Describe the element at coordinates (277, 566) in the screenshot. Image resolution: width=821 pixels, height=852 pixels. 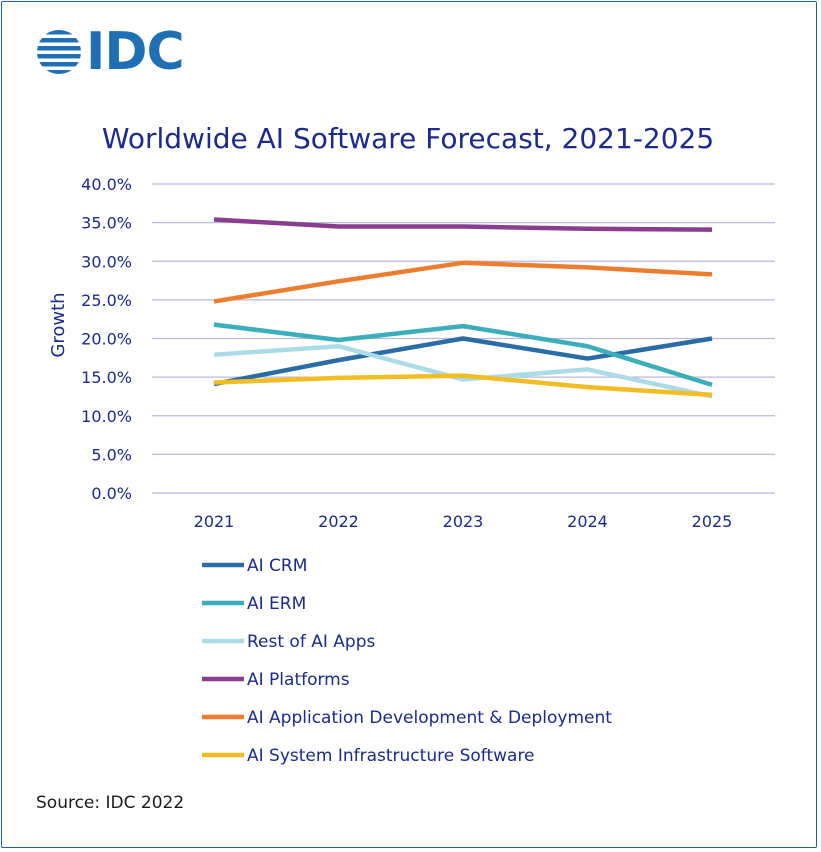
I see `legend-label: AI CRM` at that location.